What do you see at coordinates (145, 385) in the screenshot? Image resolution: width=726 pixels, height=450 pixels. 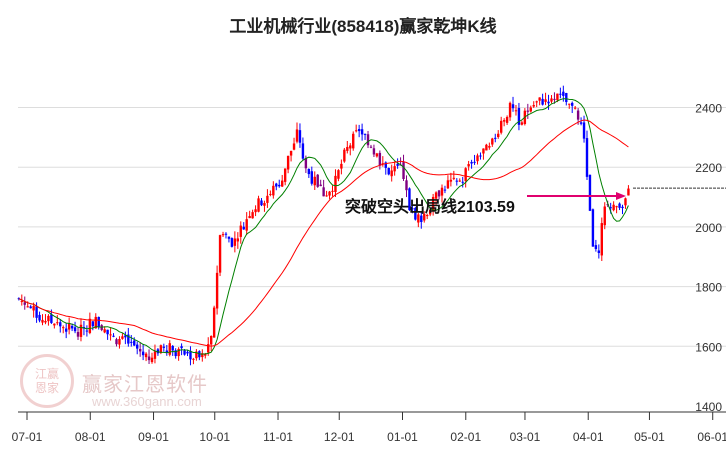 I see `watermark-name: 赢家江恩软件` at bounding box center [145, 385].